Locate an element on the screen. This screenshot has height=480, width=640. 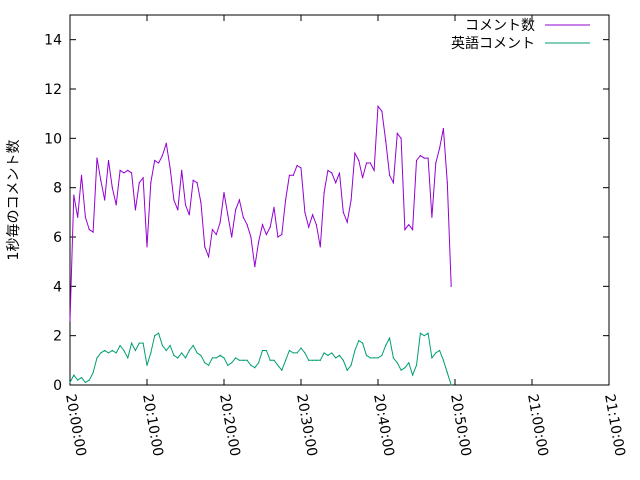
y-tick-label: 2 is located at coordinates (57, 337).